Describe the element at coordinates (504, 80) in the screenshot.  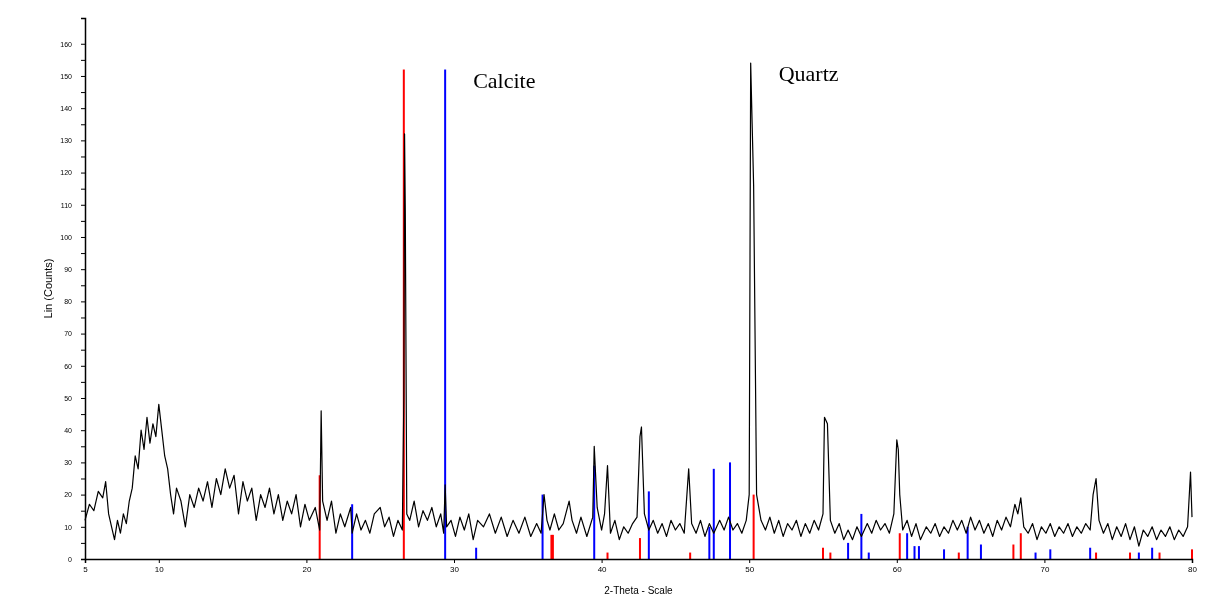
I see `annotation: Calcite` at that location.